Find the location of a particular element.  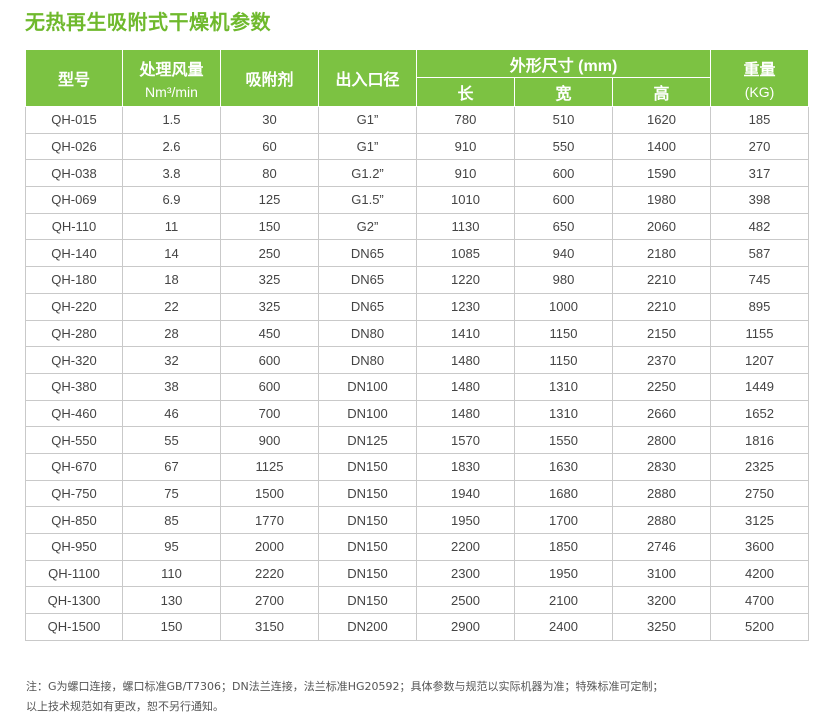

cell-height: 1620 is located at coordinates (661, 120).